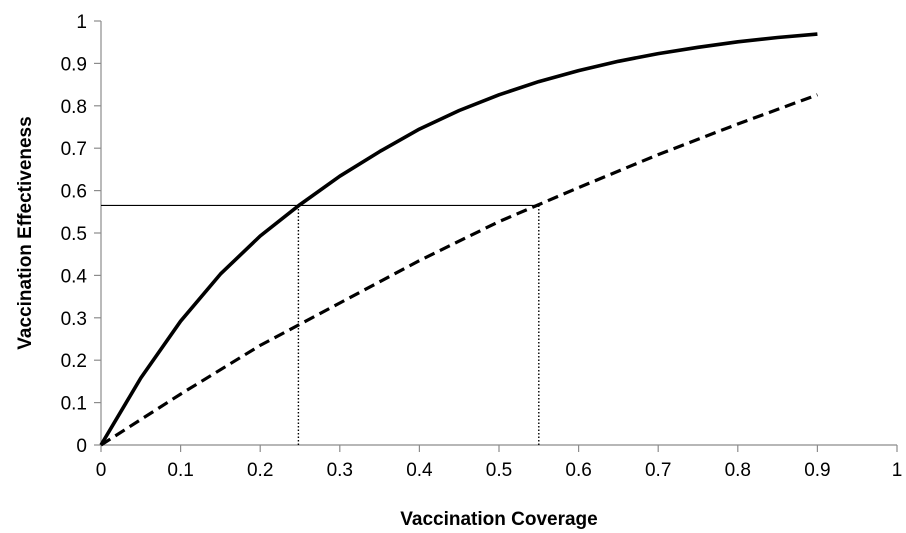 This screenshot has width=906, height=533. Describe the element at coordinates (340, 470) in the screenshot. I see `x-tick-label: 0.3` at that location.